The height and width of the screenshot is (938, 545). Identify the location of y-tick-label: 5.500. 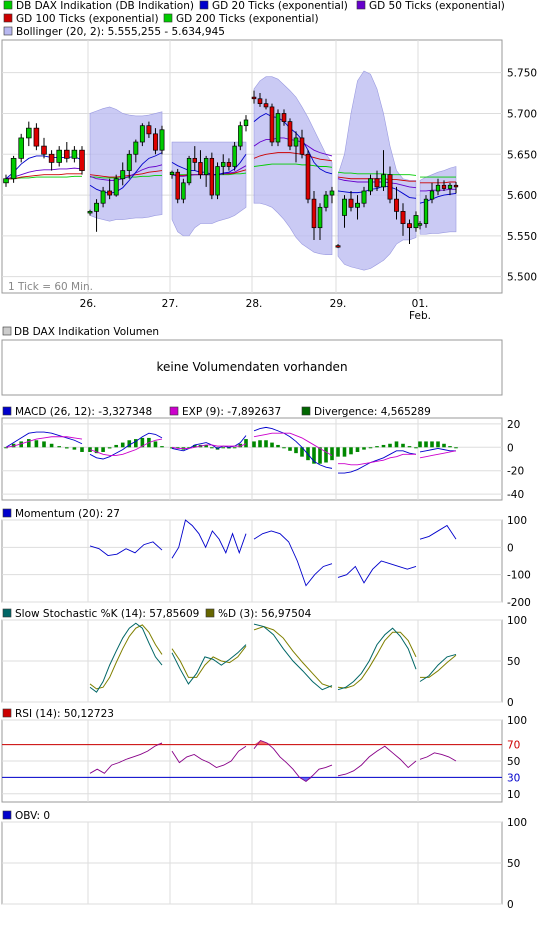
(522, 278).